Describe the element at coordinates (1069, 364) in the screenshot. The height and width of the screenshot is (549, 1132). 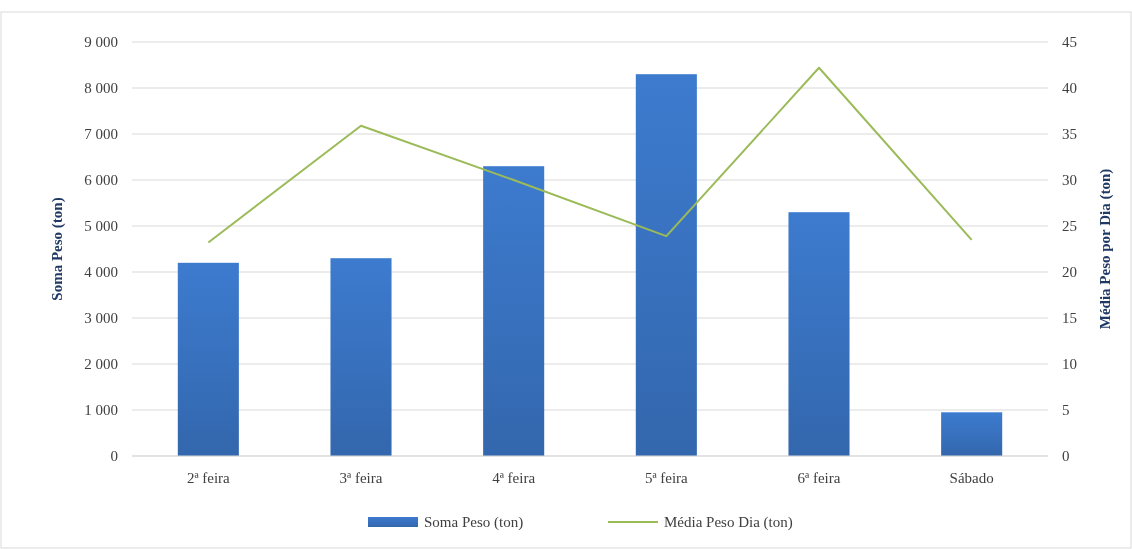
I see `y2-tick-label: 10` at that location.